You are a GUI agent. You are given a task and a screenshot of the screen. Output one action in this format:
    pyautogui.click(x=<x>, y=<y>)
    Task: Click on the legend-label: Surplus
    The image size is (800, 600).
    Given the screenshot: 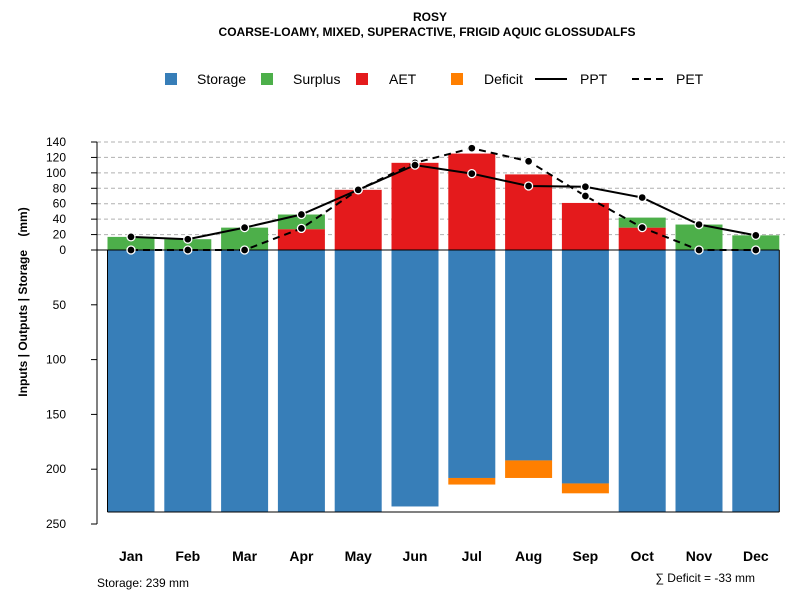 What is the action you would take?
    pyautogui.click(x=316, y=79)
    